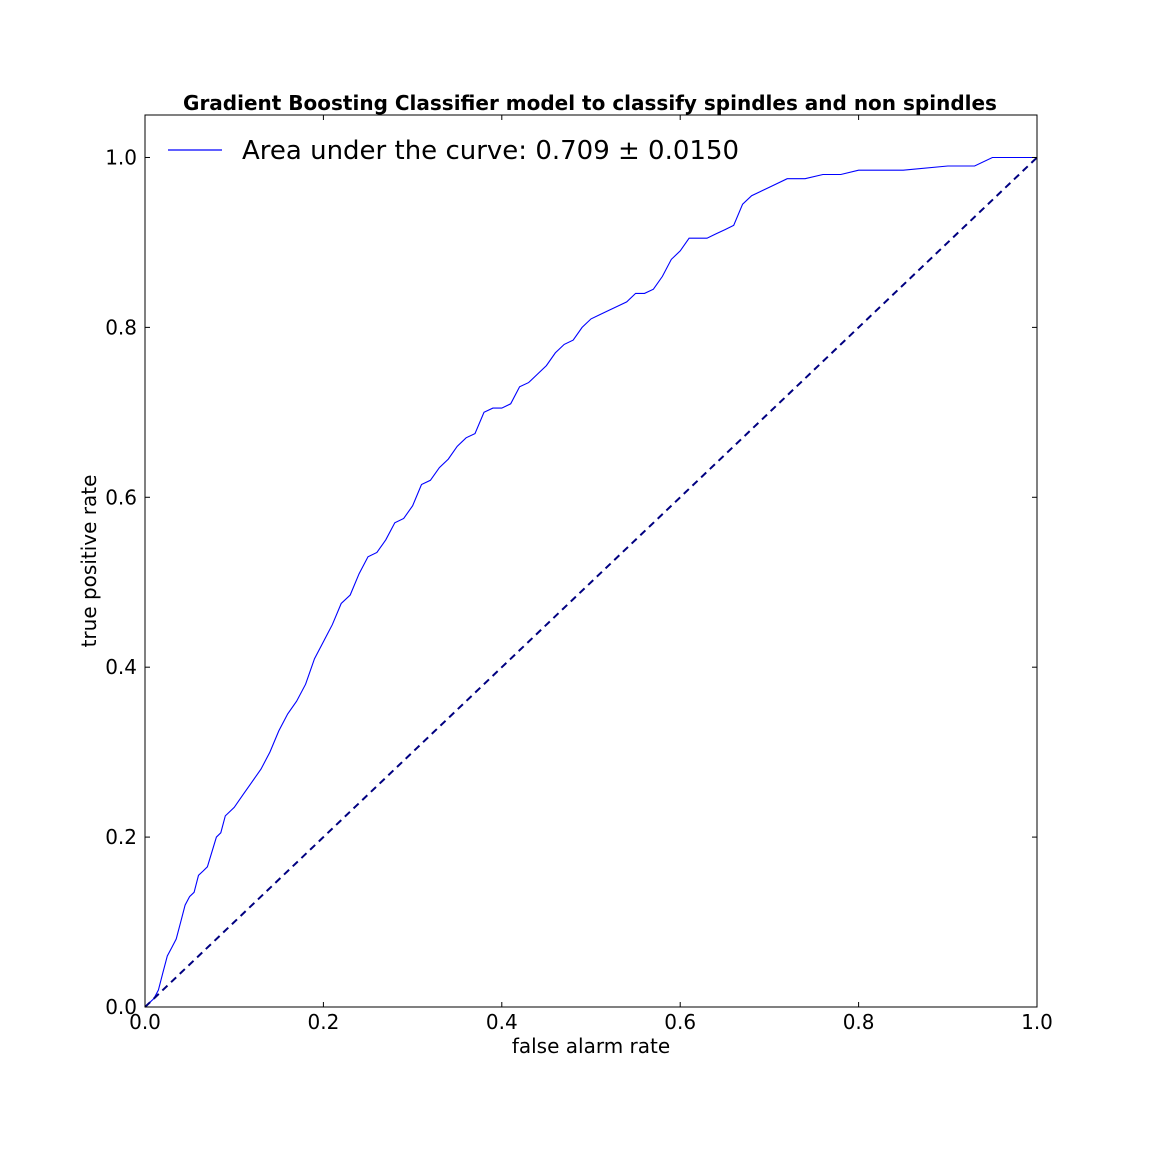 Image resolution: width=1152 pixels, height=1152 pixels. Describe the element at coordinates (323, 1022) in the screenshot. I see `x-tick-label: 0.2` at that location.